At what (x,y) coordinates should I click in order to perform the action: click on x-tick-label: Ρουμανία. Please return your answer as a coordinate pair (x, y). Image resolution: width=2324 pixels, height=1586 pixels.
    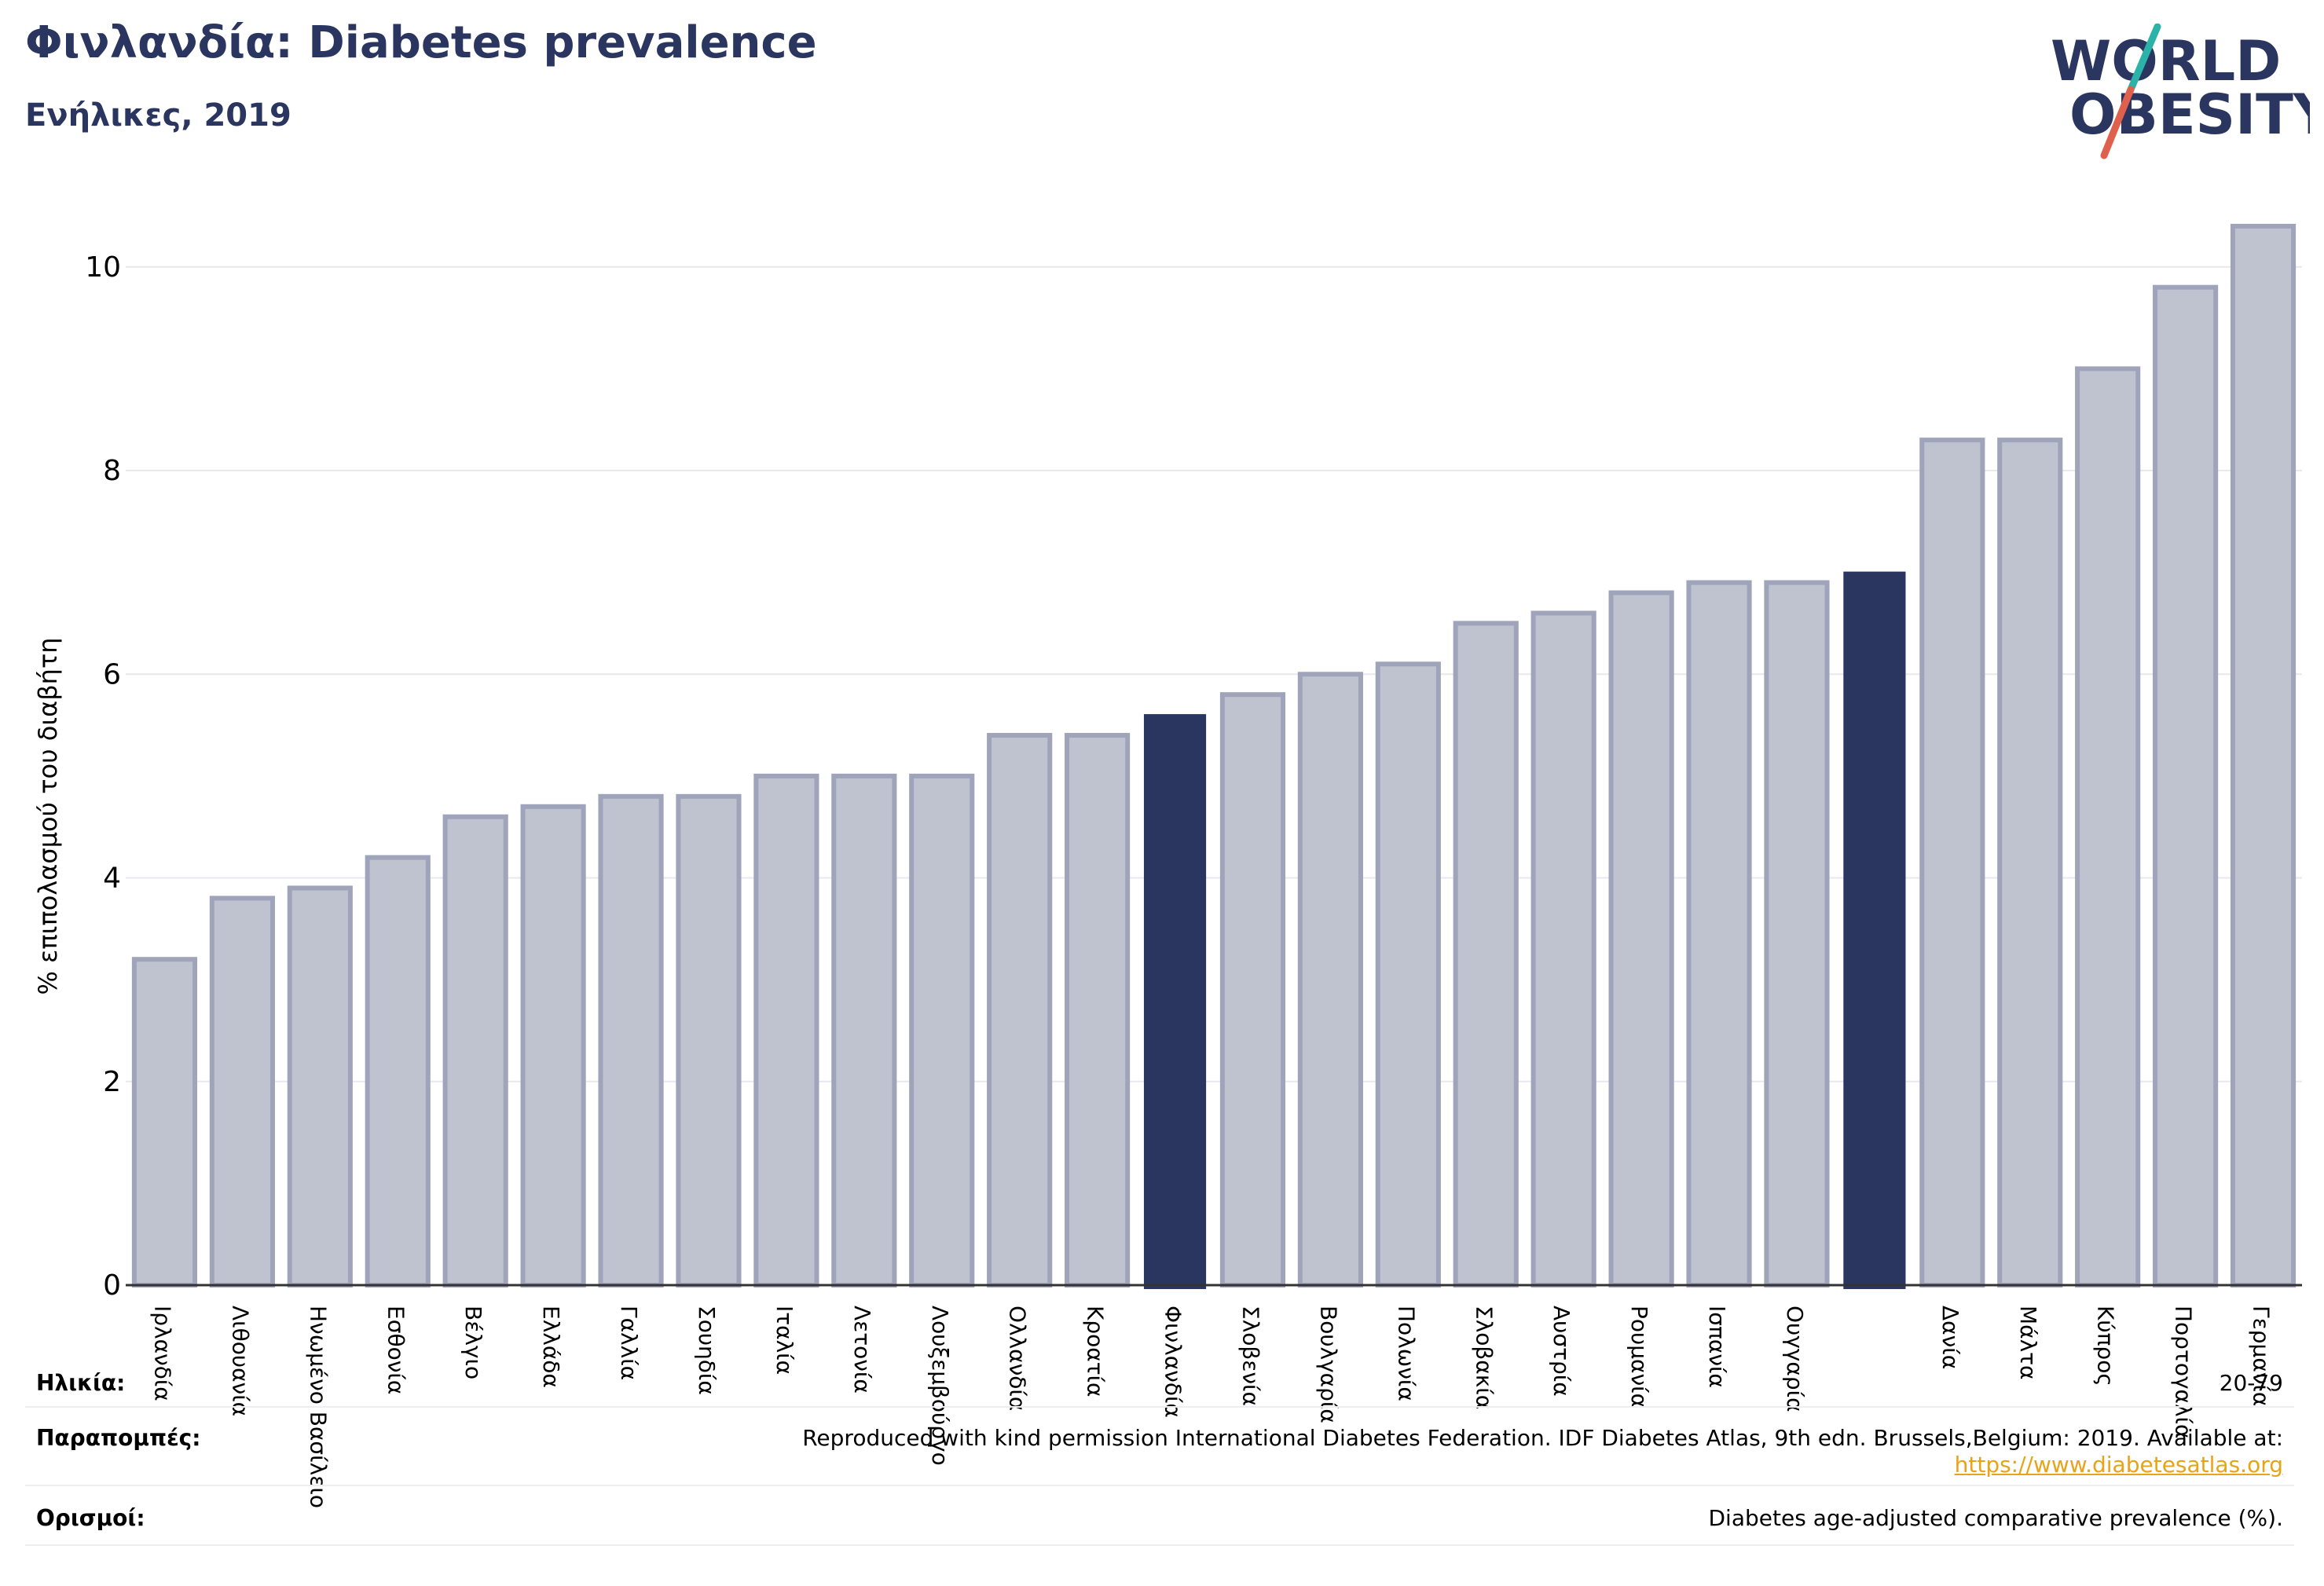
    Looking at the image, I should click on (1639, 1357).